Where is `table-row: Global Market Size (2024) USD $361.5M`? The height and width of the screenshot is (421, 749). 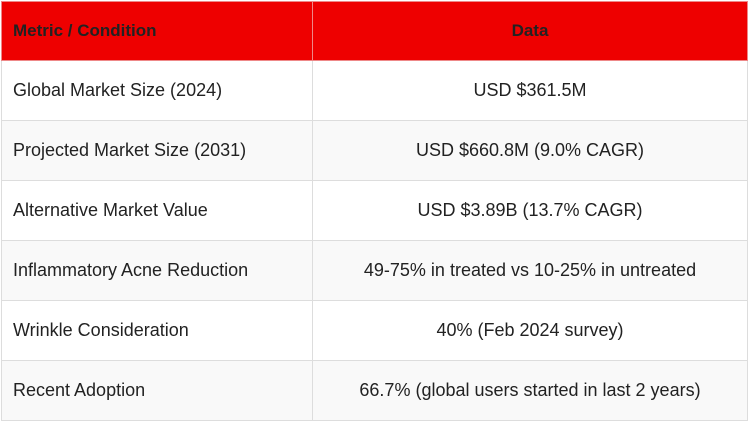
table-row: Global Market Size (2024) USD $361.5M is located at coordinates (374, 90).